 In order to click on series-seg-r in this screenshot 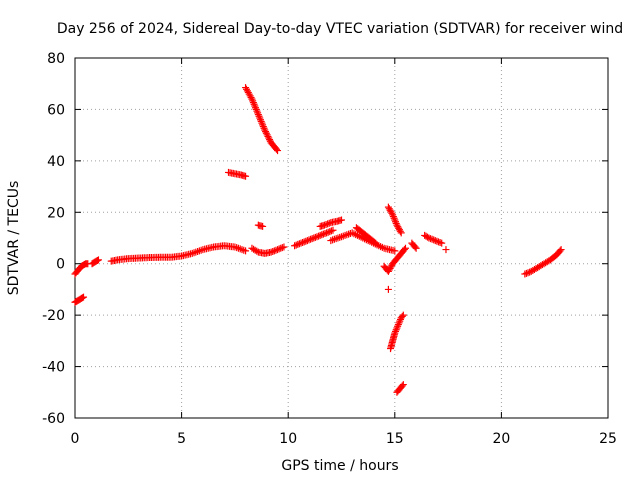, I will do `click(414, 245)`.